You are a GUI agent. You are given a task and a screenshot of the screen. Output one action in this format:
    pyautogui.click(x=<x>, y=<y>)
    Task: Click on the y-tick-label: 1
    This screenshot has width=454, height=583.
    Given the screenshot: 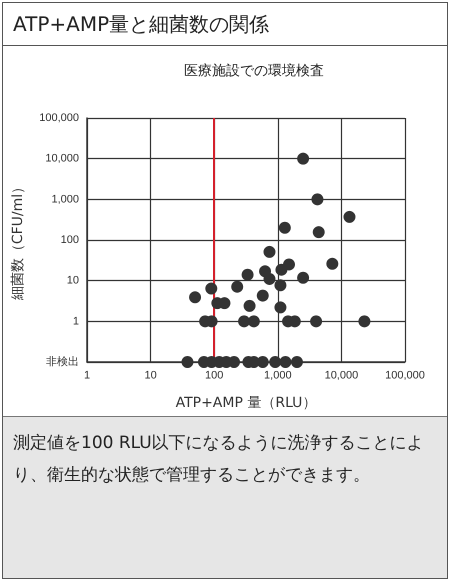 What is the action you would take?
    pyautogui.click(x=75, y=321)
    